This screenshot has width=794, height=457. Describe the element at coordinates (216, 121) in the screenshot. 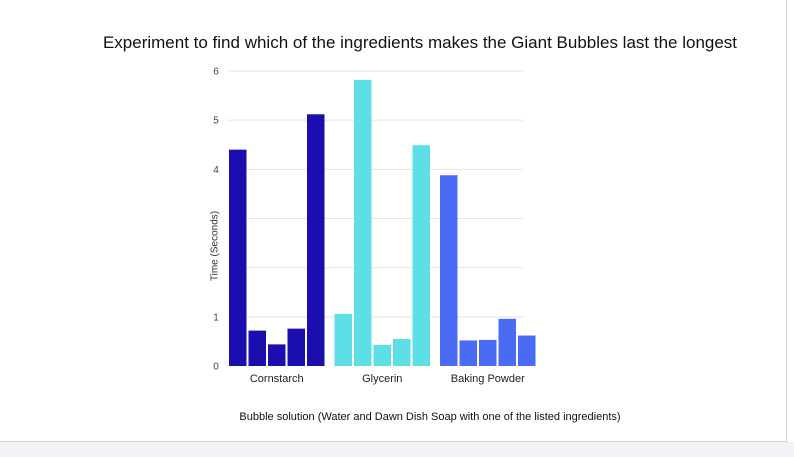

I see `y-tick-label: 5` at that location.